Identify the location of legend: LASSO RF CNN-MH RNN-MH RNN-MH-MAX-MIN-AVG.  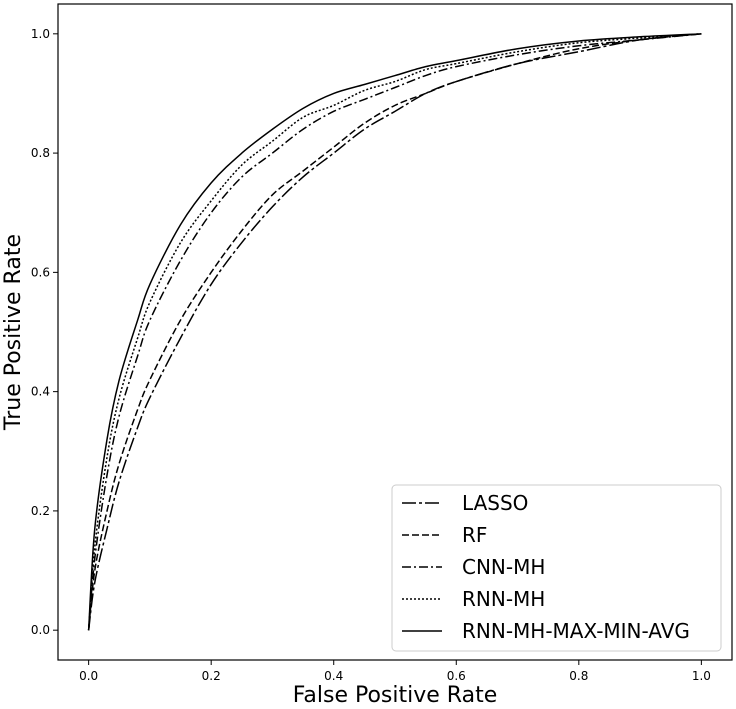
(556, 568).